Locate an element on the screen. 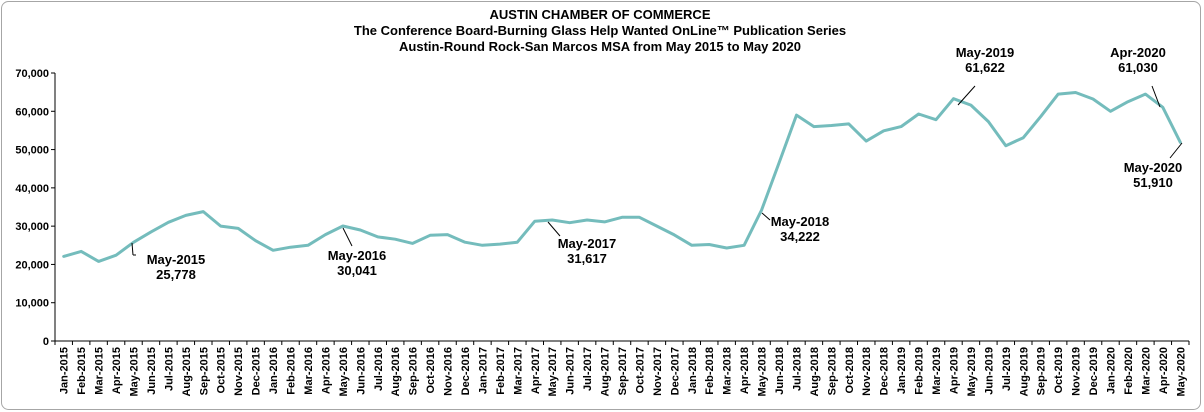 The image size is (1204, 412). x-tick-label: Jan-2017 is located at coordinates (483, 370).